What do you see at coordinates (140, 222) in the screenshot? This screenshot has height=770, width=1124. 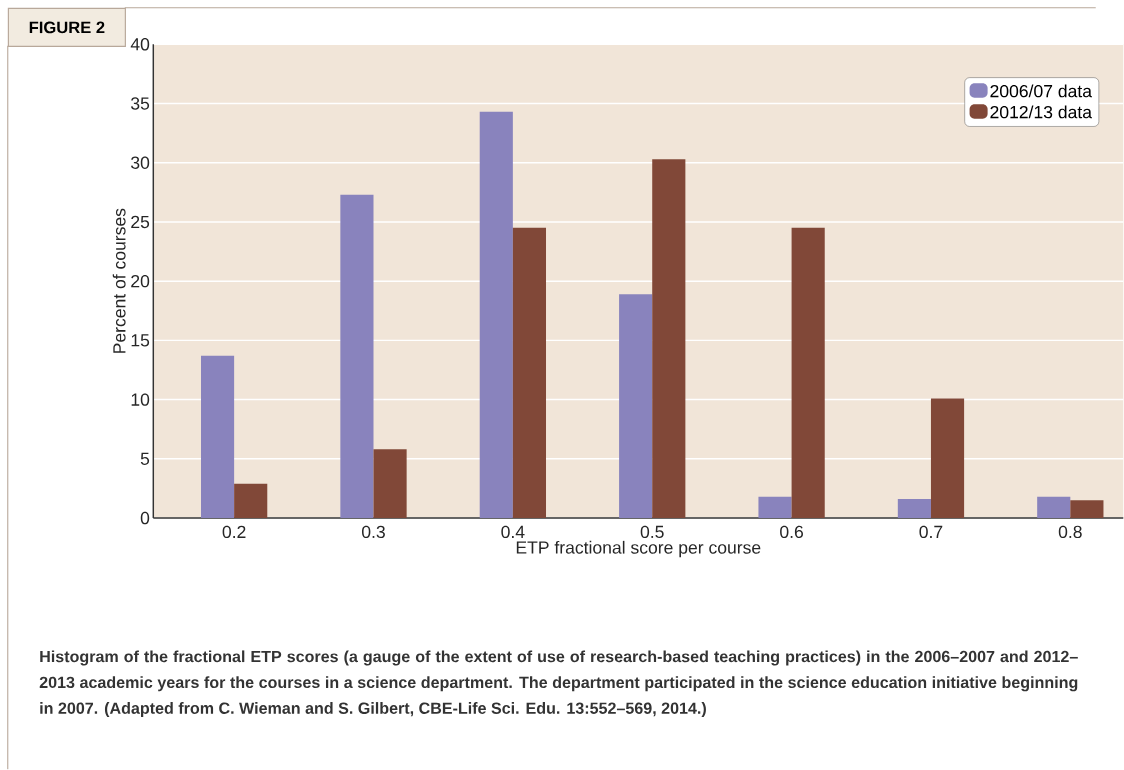 I see `y-tick-label: 25` at bounding box center [140, 222].